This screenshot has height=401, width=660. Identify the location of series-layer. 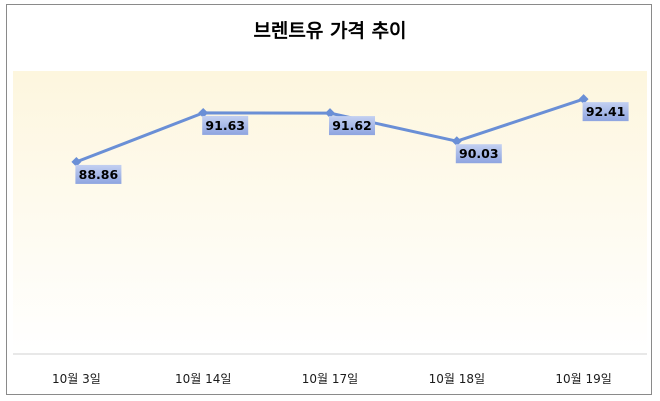
(330, 130).